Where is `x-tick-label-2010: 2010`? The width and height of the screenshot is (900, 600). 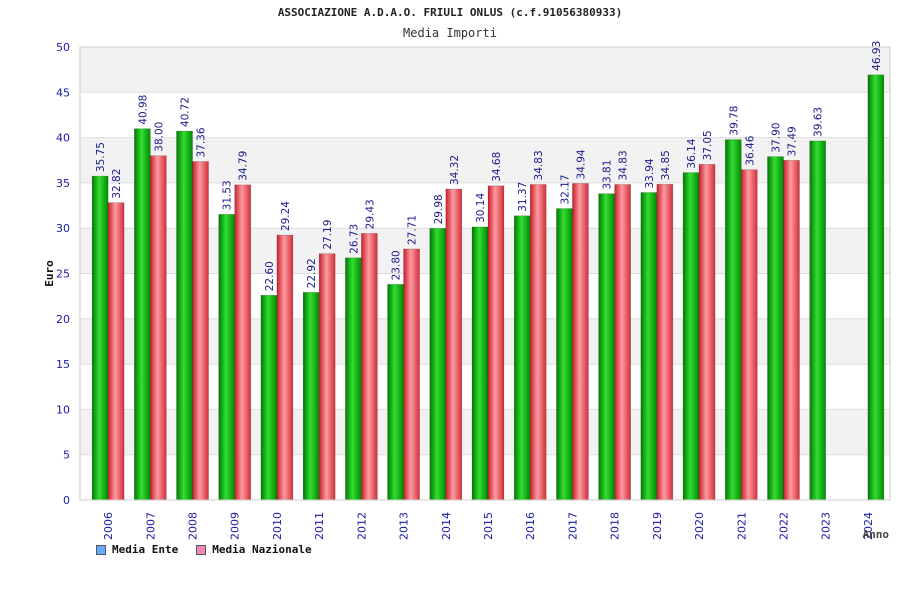
x-tick-label-2010: 2010 is located at coordinates (277, 526).